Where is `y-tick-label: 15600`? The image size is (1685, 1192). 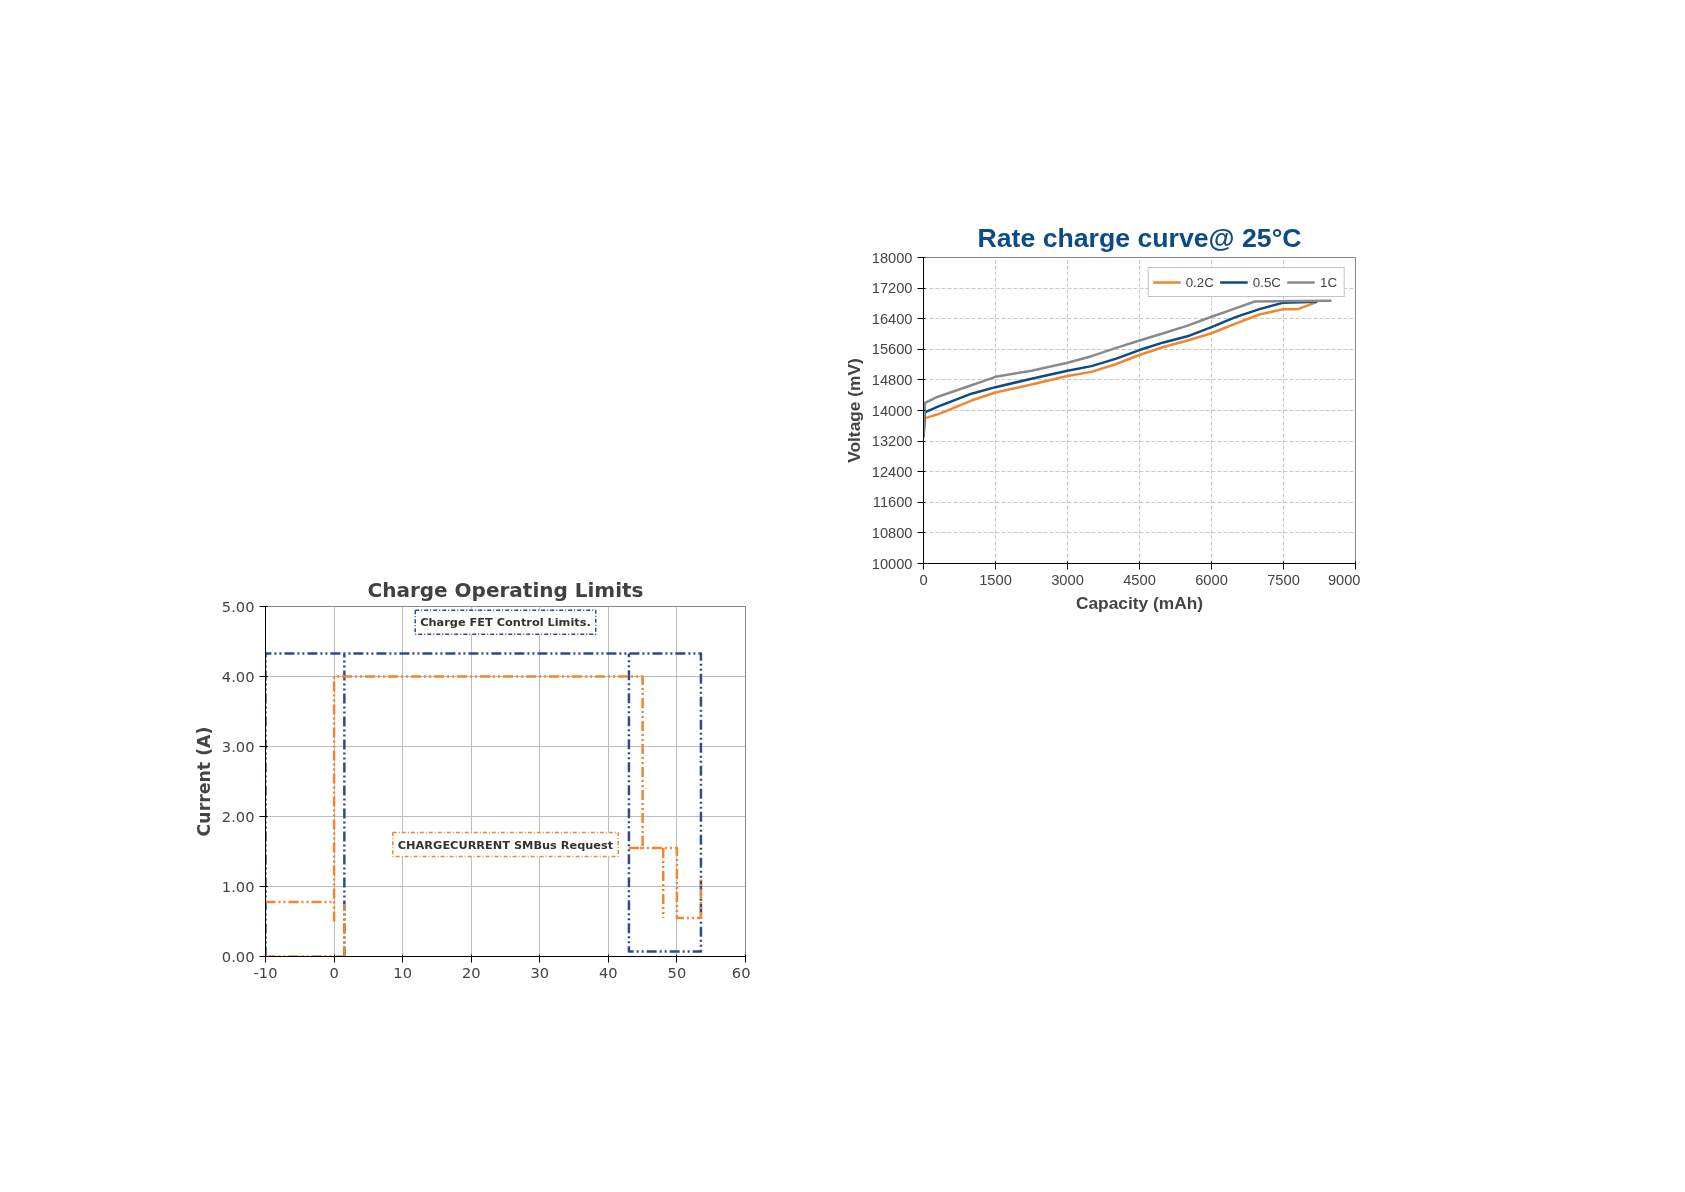 y-tick-label: 15600 is located at coordinates (892, 349).